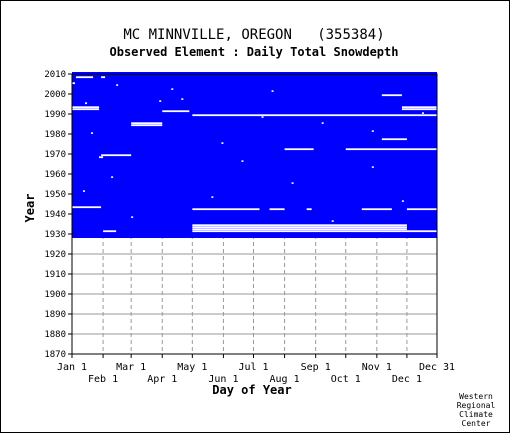 This screenshot has width=510, height=433. What do you see at coordinates (55, 235) in the screenshot?
I see `y-tick-label: 1930` at bounding box center [55, 235].